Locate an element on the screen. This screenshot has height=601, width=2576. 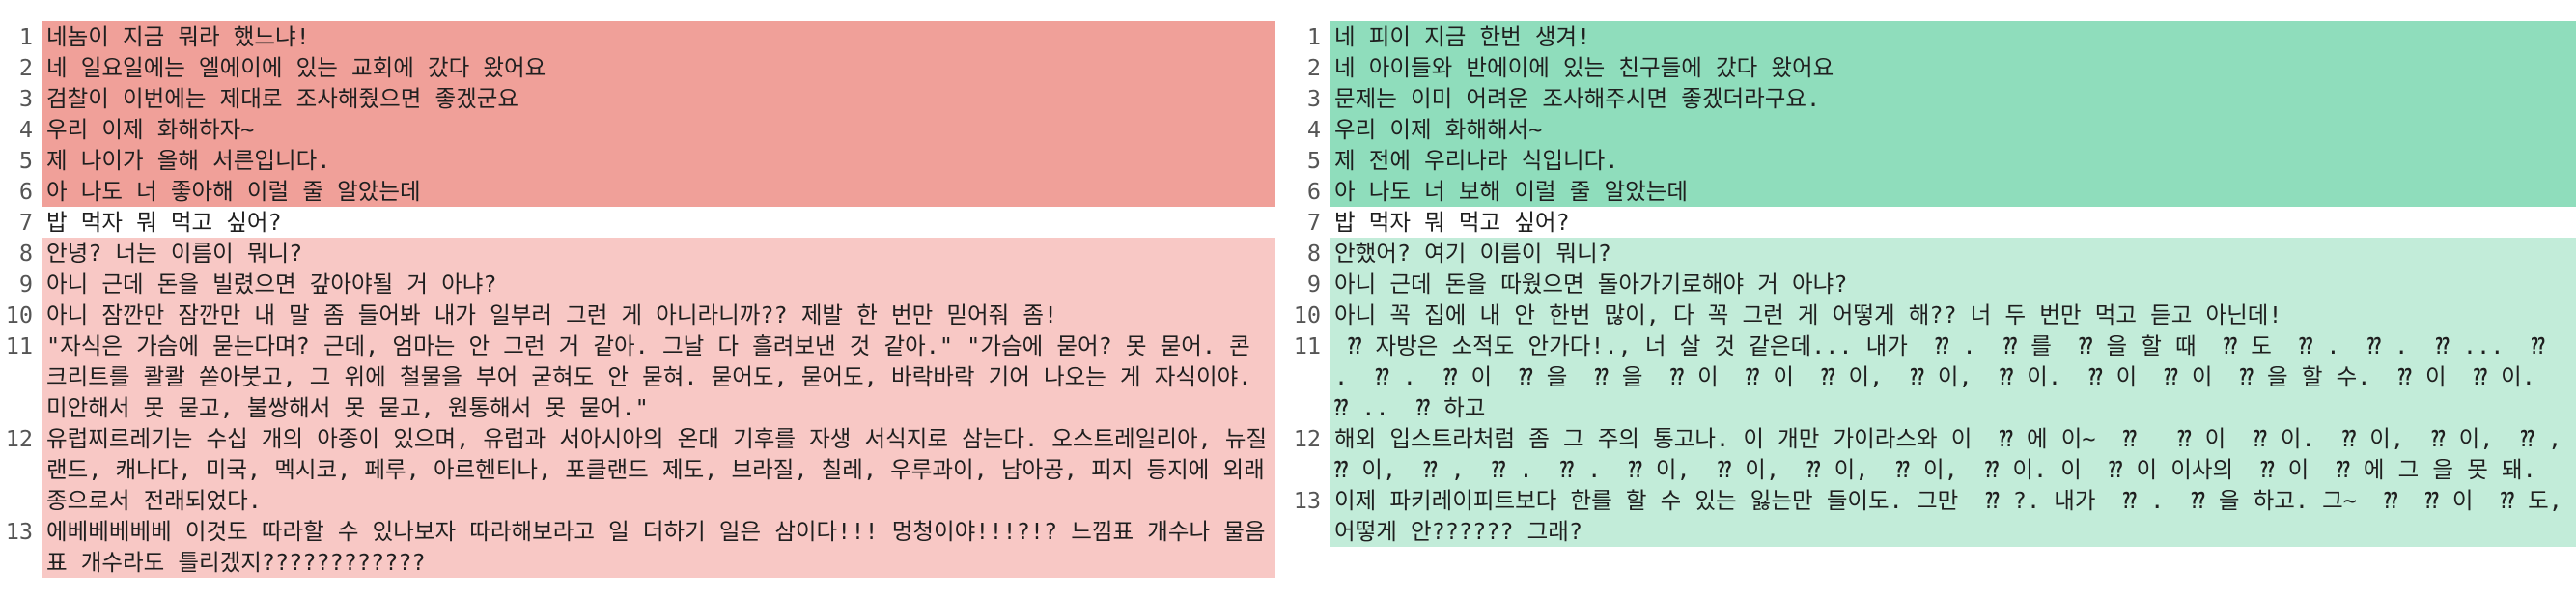
right-diff-line: 4 우리 이제 화해해서~ is located at coordinates (1932, 129).